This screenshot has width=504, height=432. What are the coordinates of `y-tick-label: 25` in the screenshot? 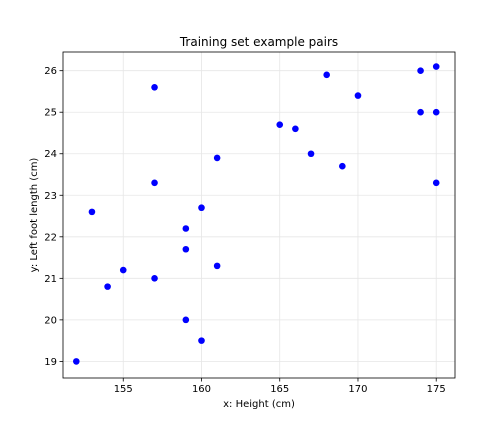 It's located at (50, 113).